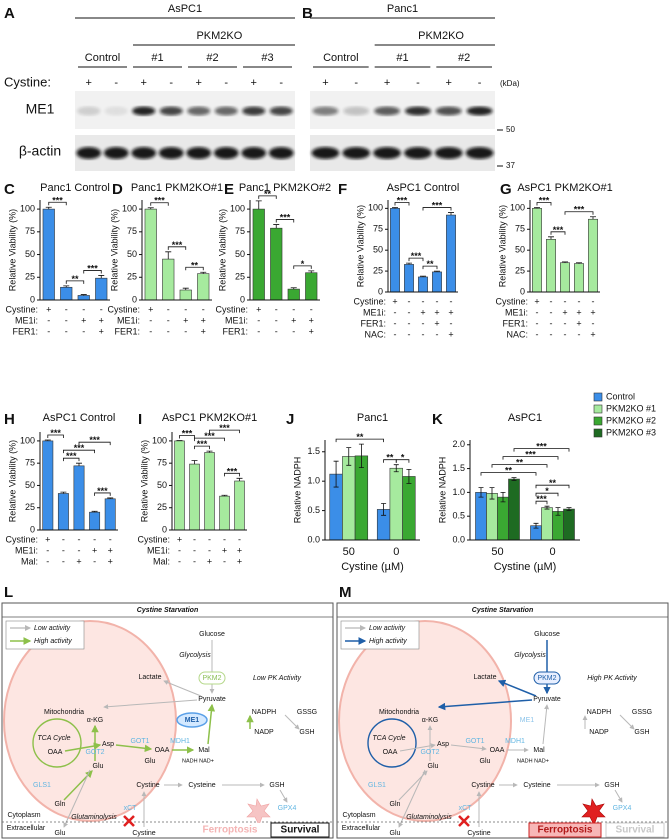 This screenshot has height=840, width=670. What do you see at coordinates (392, 743) in the screenshot?
I see `tca-cycle` at bounding box center [392, 743].